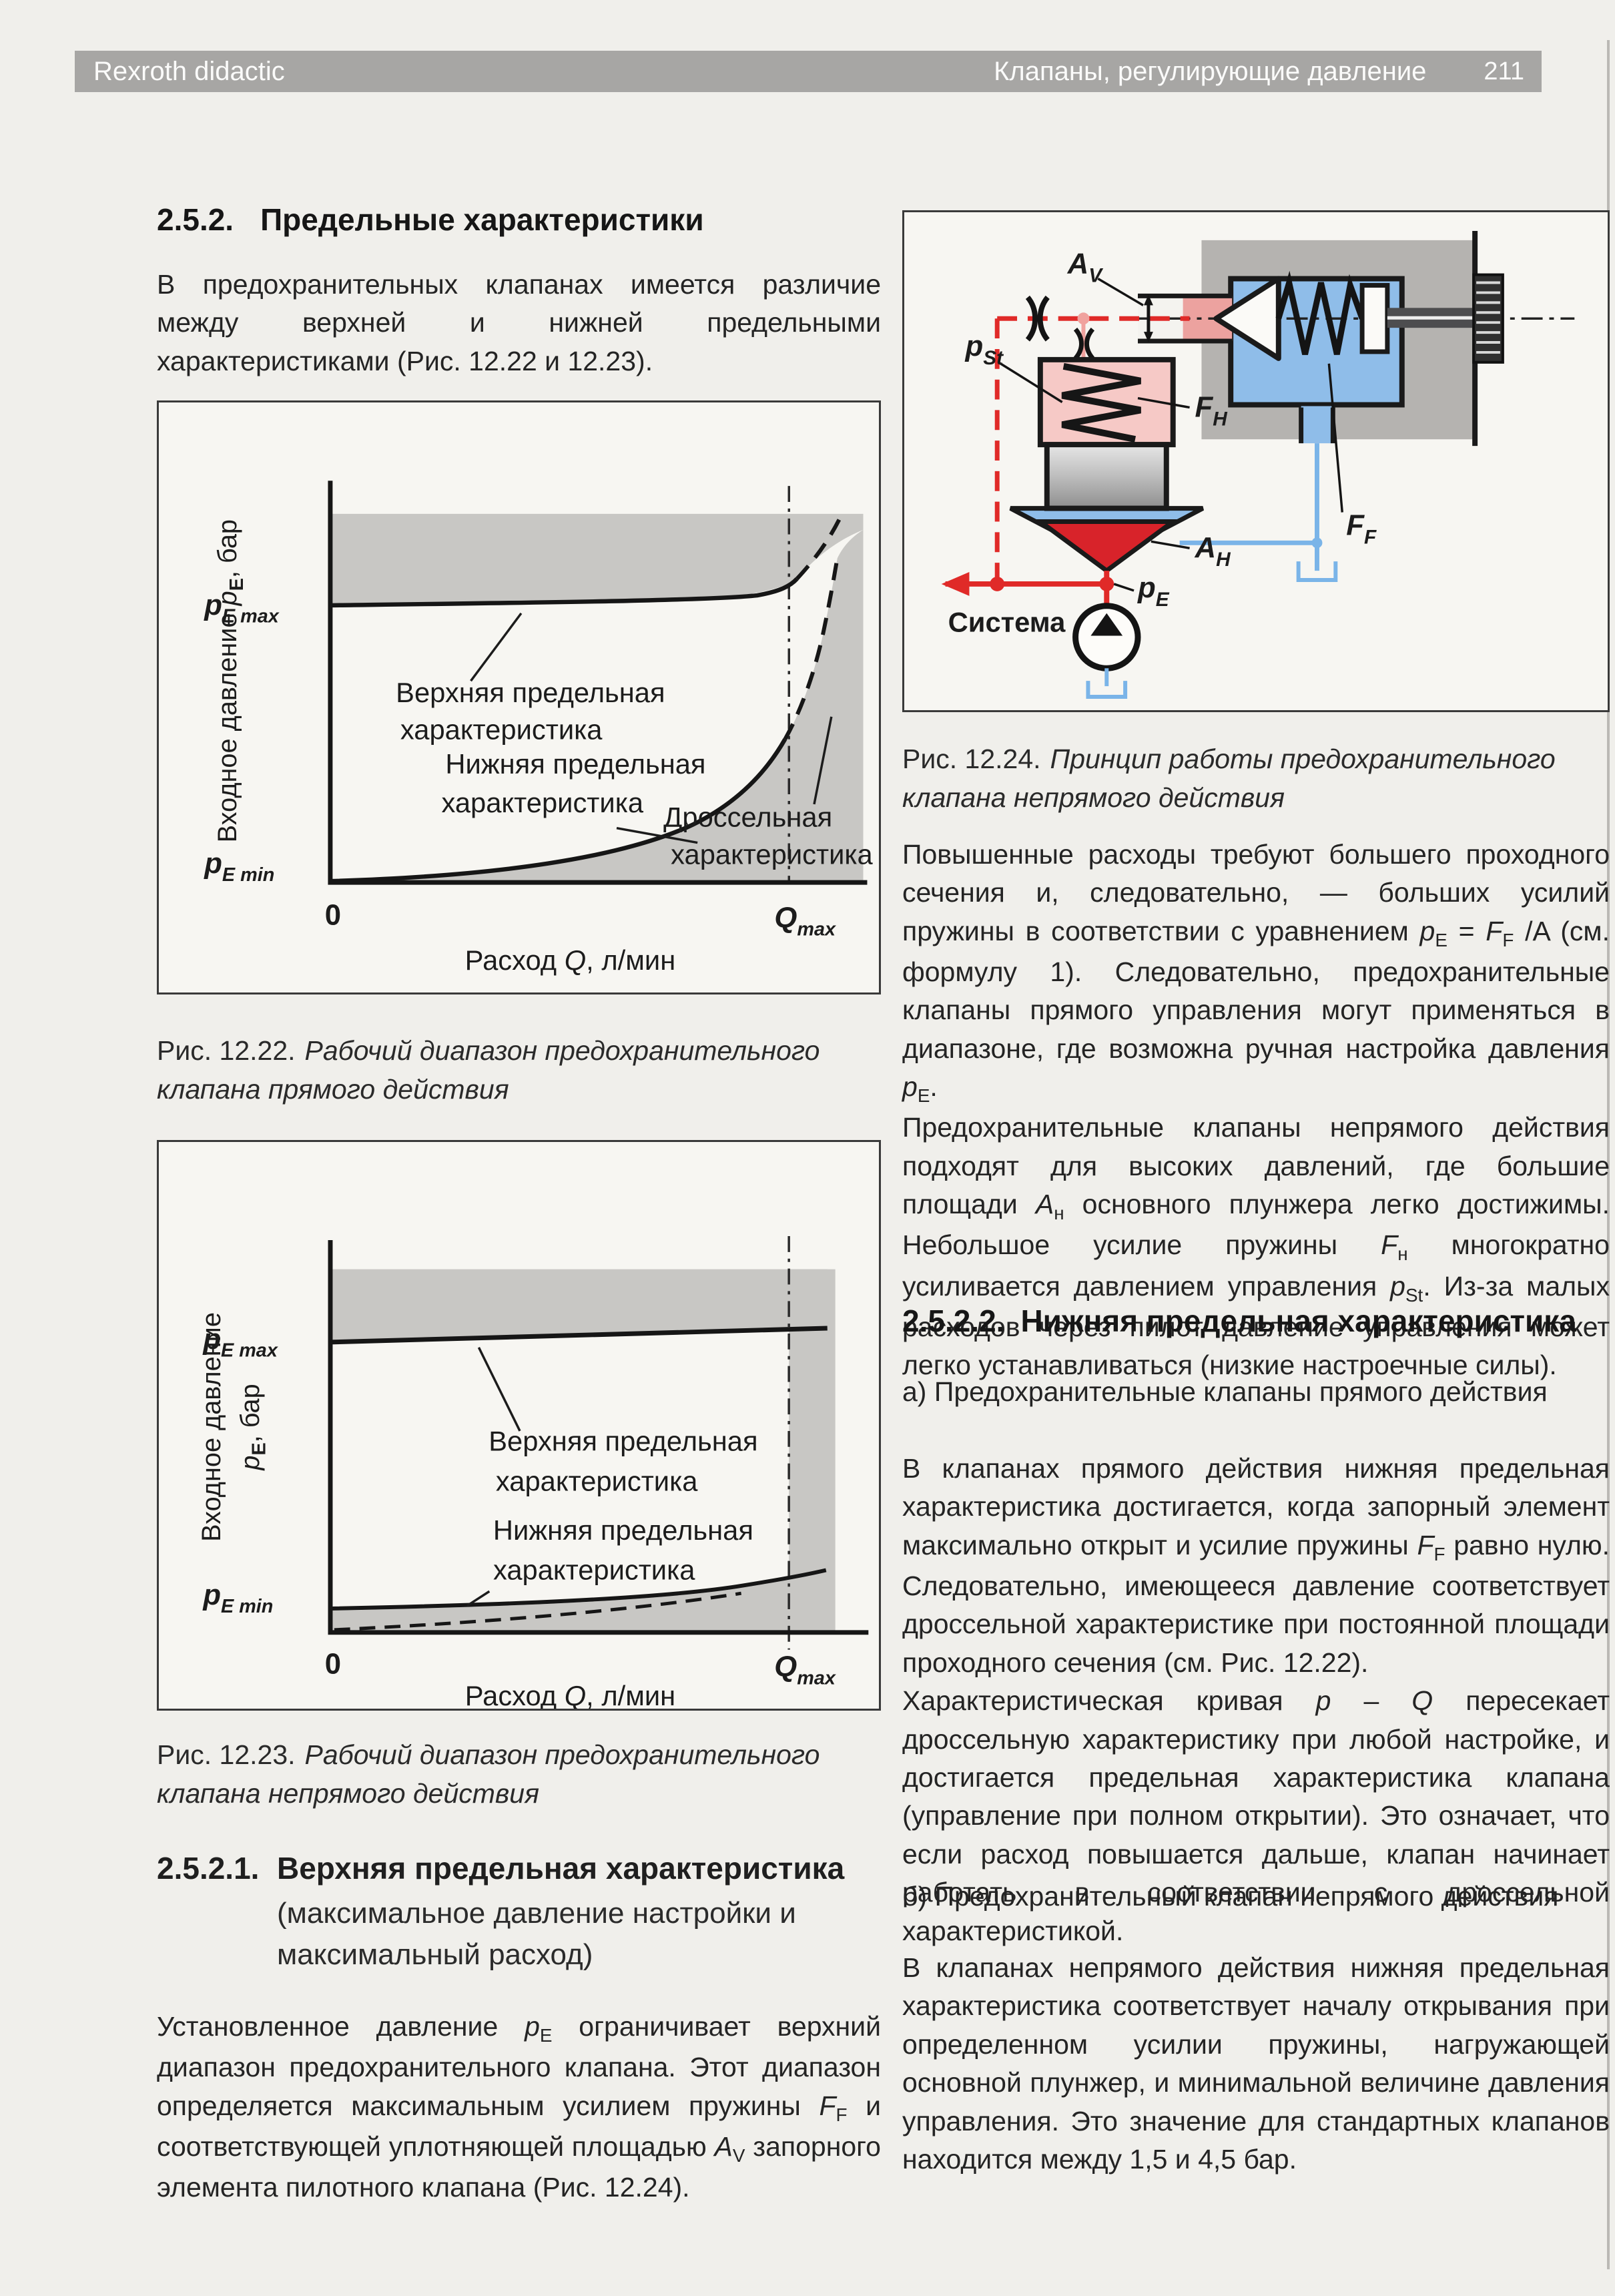 The height and width of the screenshot is (2296, 1615). I want to click on section-subtitle: максимальный расход), so click(435, 1954).